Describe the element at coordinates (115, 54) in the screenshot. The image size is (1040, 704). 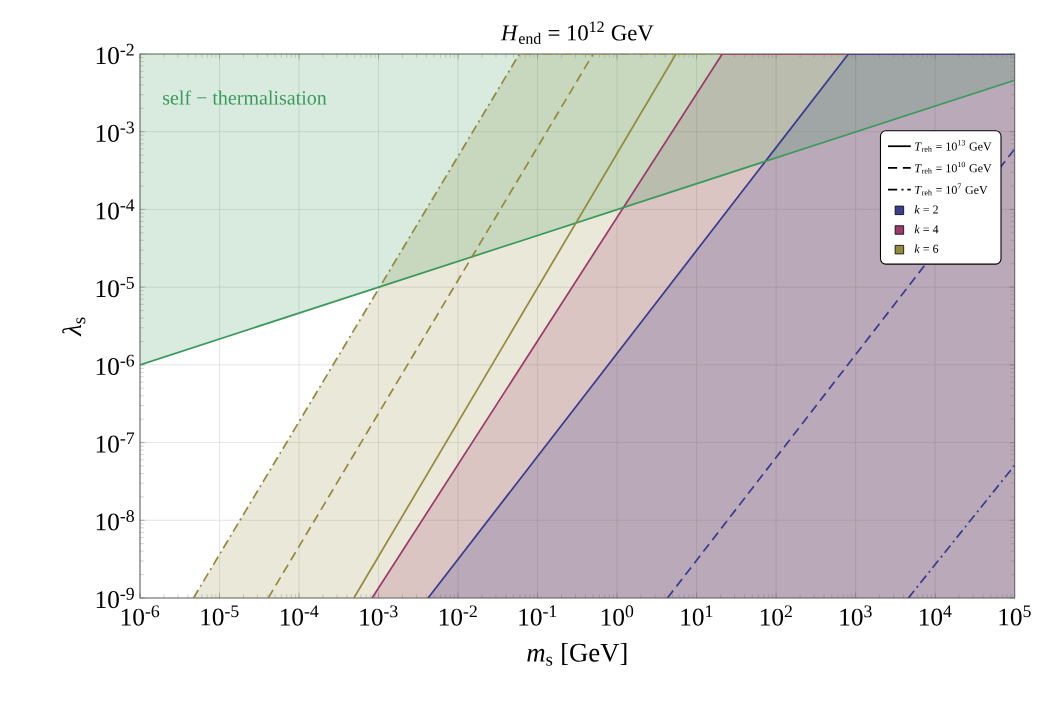
I see `y-tick-label: 10$^{-2}$` at that location.